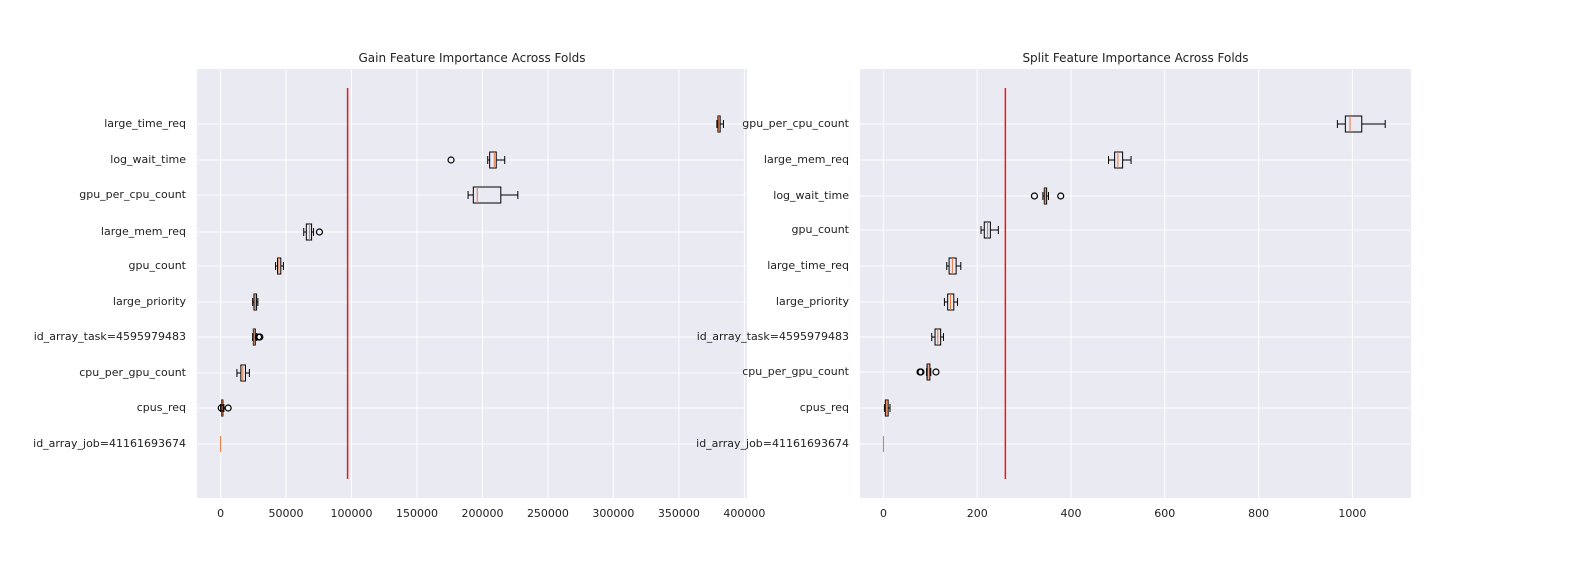 This screenshot has height=576, width=1584. Describe the element at coordinates (1135, 58) in the screenshot. I see `chart-title: Split Feature Importance Across Folds` at that location.